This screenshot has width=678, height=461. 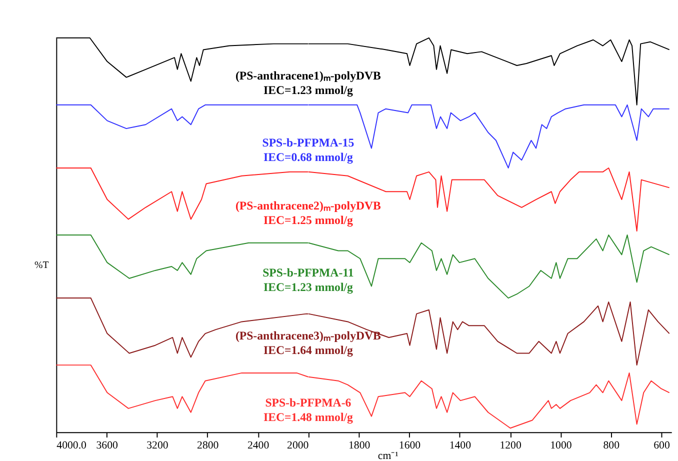 What do you see at coordinates (71, 445) in the screenshot?
I see `x-tick-label: 4000.0` at bounding box center [71, 445].